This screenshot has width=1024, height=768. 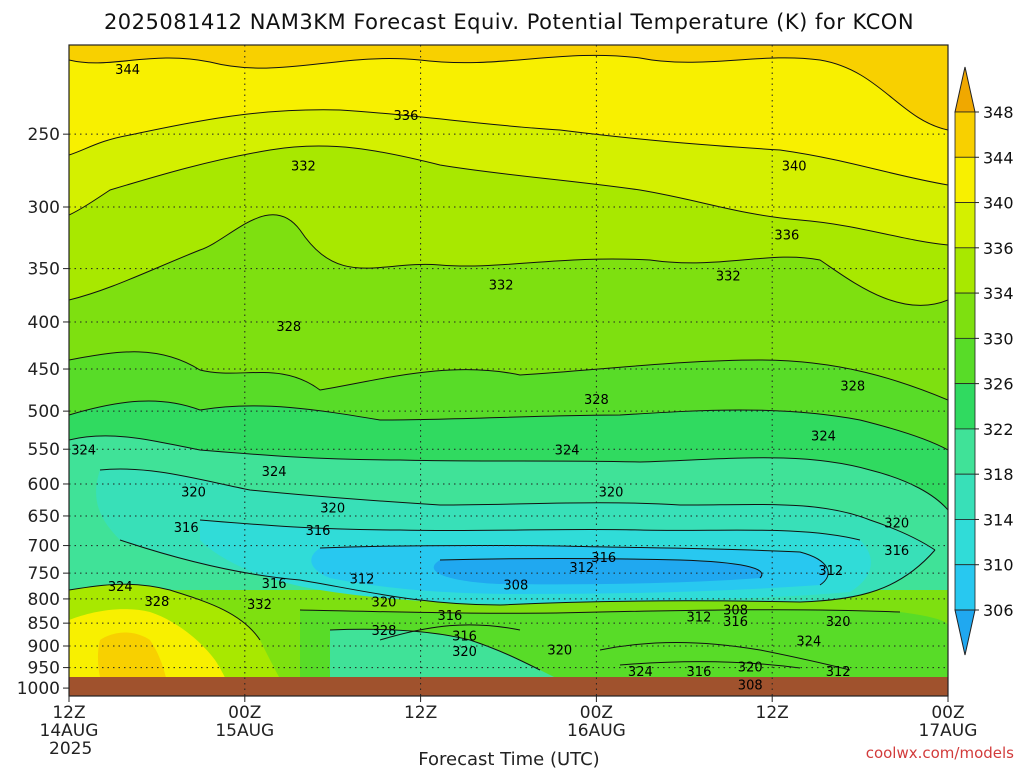 What do you see at coordinates (998, 203) in the screenshot?
I see `colorbar-tick-label: 340` at bounding box center [998, 203].